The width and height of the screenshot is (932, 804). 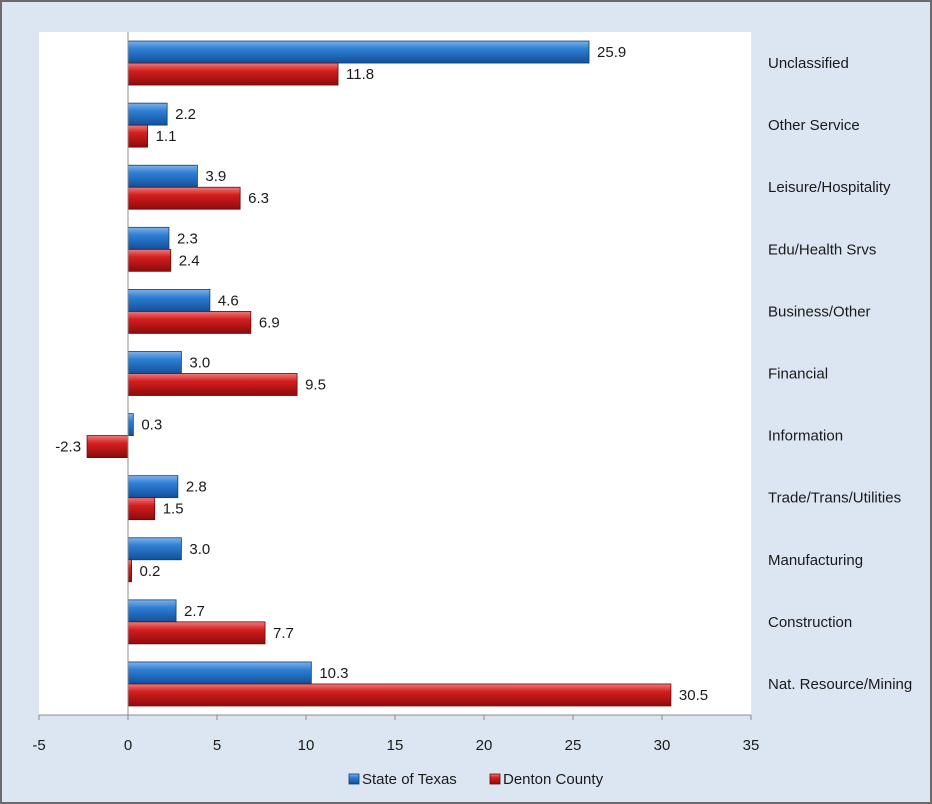 I want to click on category-label: Trade/Trans/Utilities, so click(x=834, y=498).